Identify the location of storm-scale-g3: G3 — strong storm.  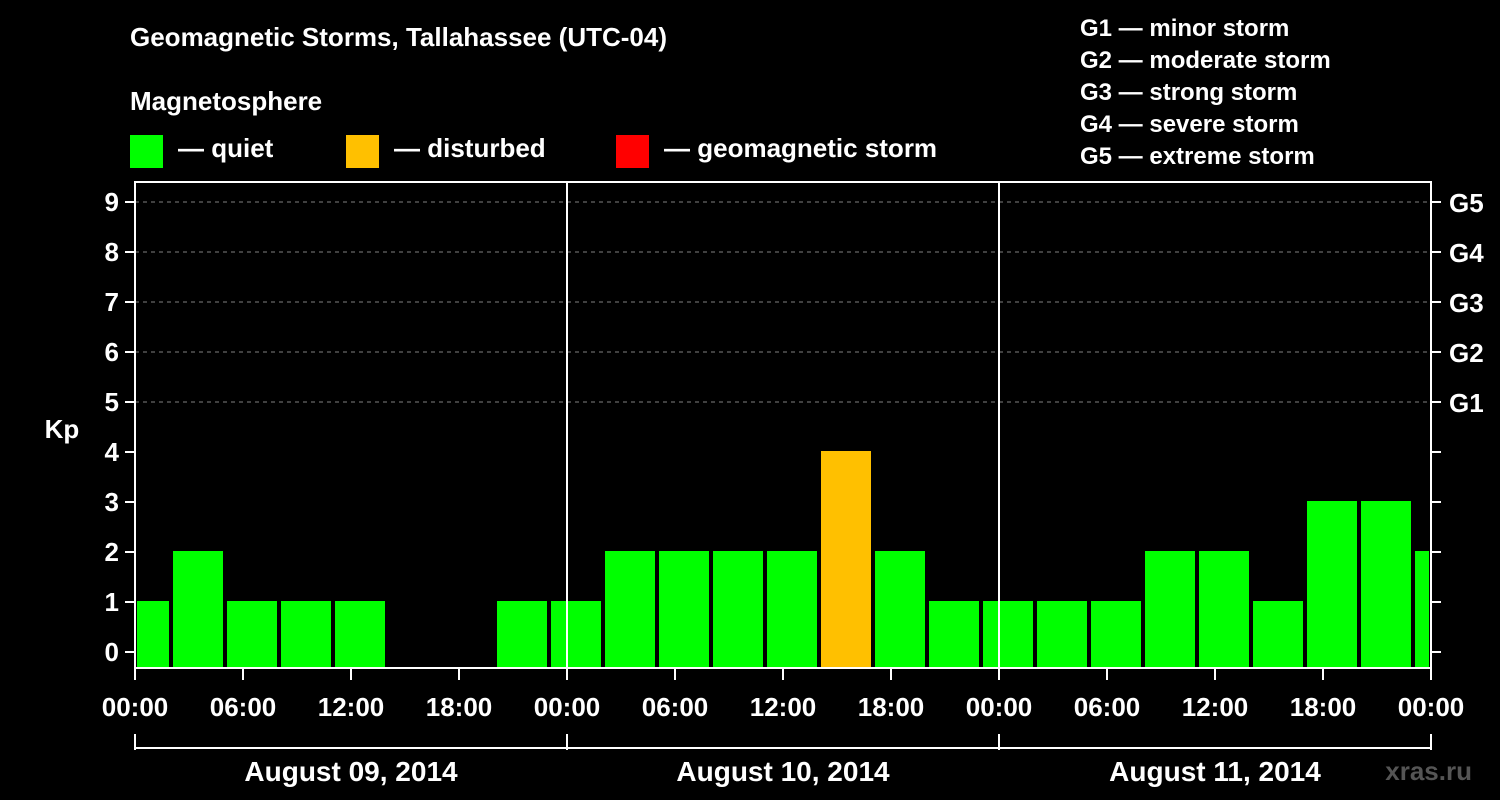
(1189, 92).